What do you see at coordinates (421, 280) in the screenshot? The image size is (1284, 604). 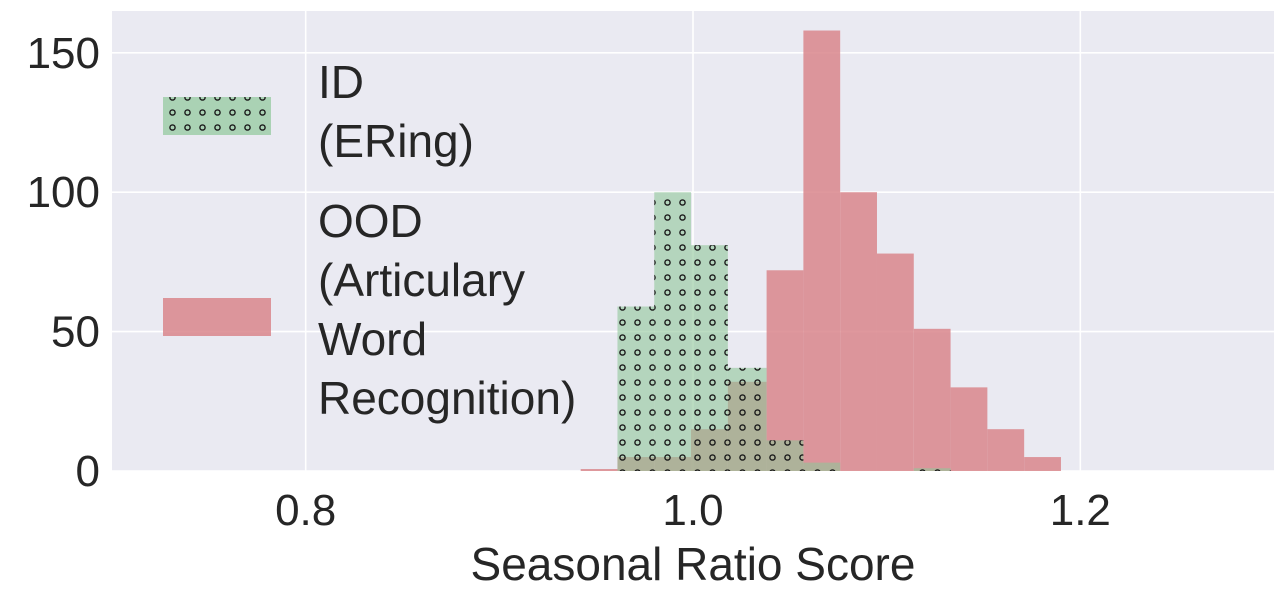 I see `legend-label-line: (Articulary` at bounding box center [421, 280].